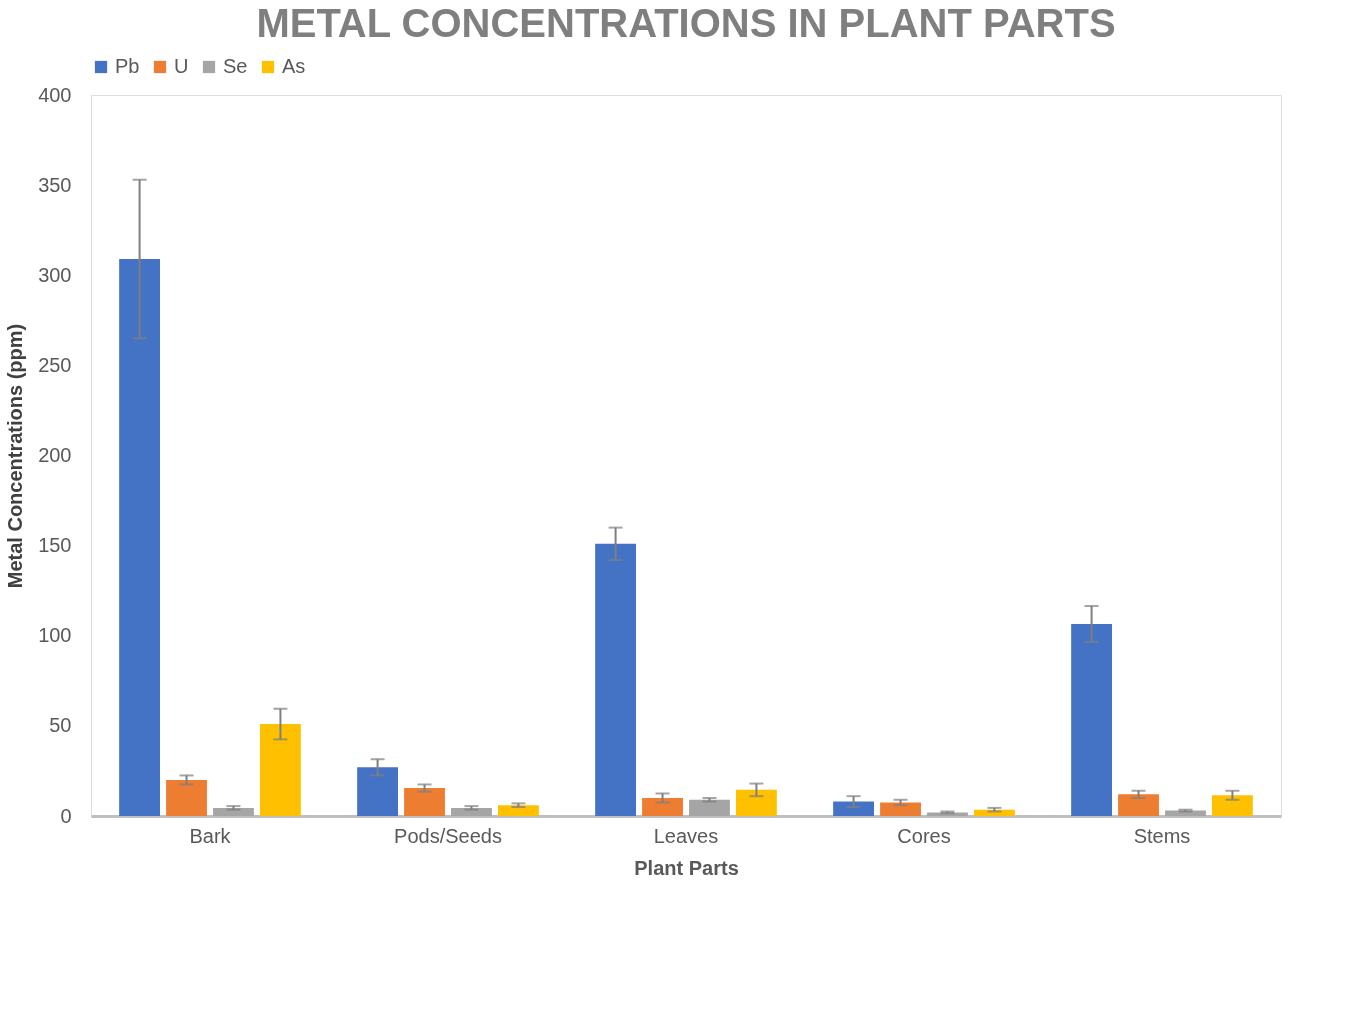 The width and height of the screenshot is (1351, 1009). What do you see at coordinates (924, 835) in the screenshot?
I see `x-tick-label: Cores` at bounding box center [924, 835].